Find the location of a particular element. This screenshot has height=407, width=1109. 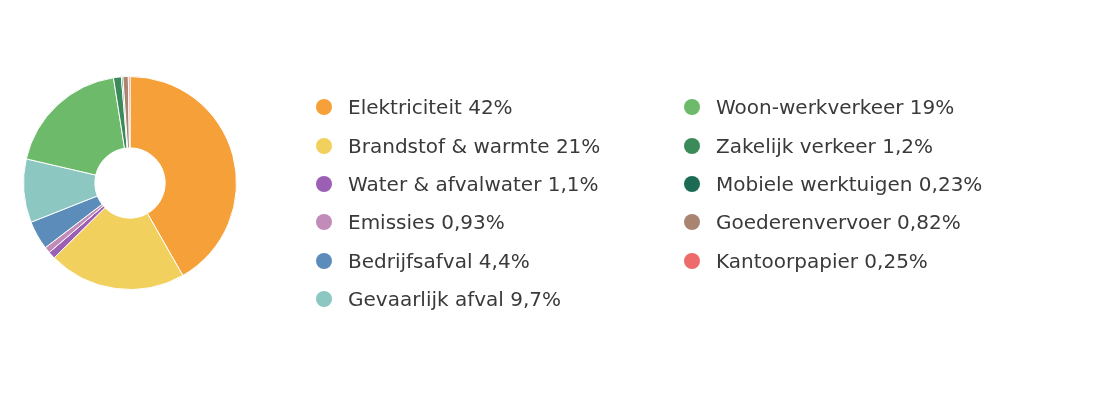

legend-label: Gevaarlijk afval 9,7% is located at coordinates (455, 299).